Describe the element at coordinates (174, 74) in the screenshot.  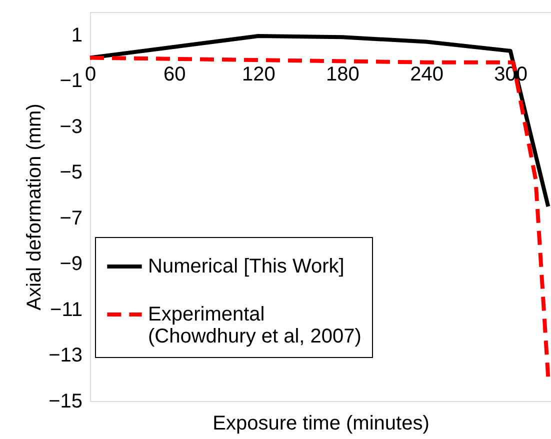
I see `x-tick-label: 60` at that location.